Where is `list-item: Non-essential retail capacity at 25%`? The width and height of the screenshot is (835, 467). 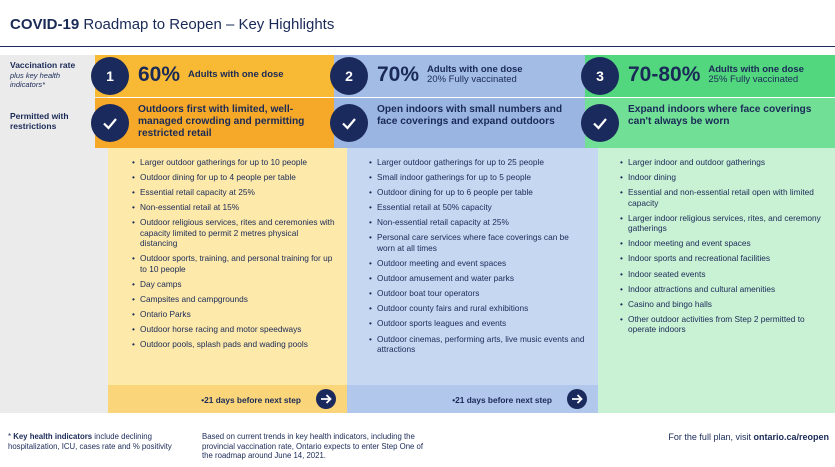
list-item: Non-essential retail capacity at 25% is located at coordinates (478, 222).